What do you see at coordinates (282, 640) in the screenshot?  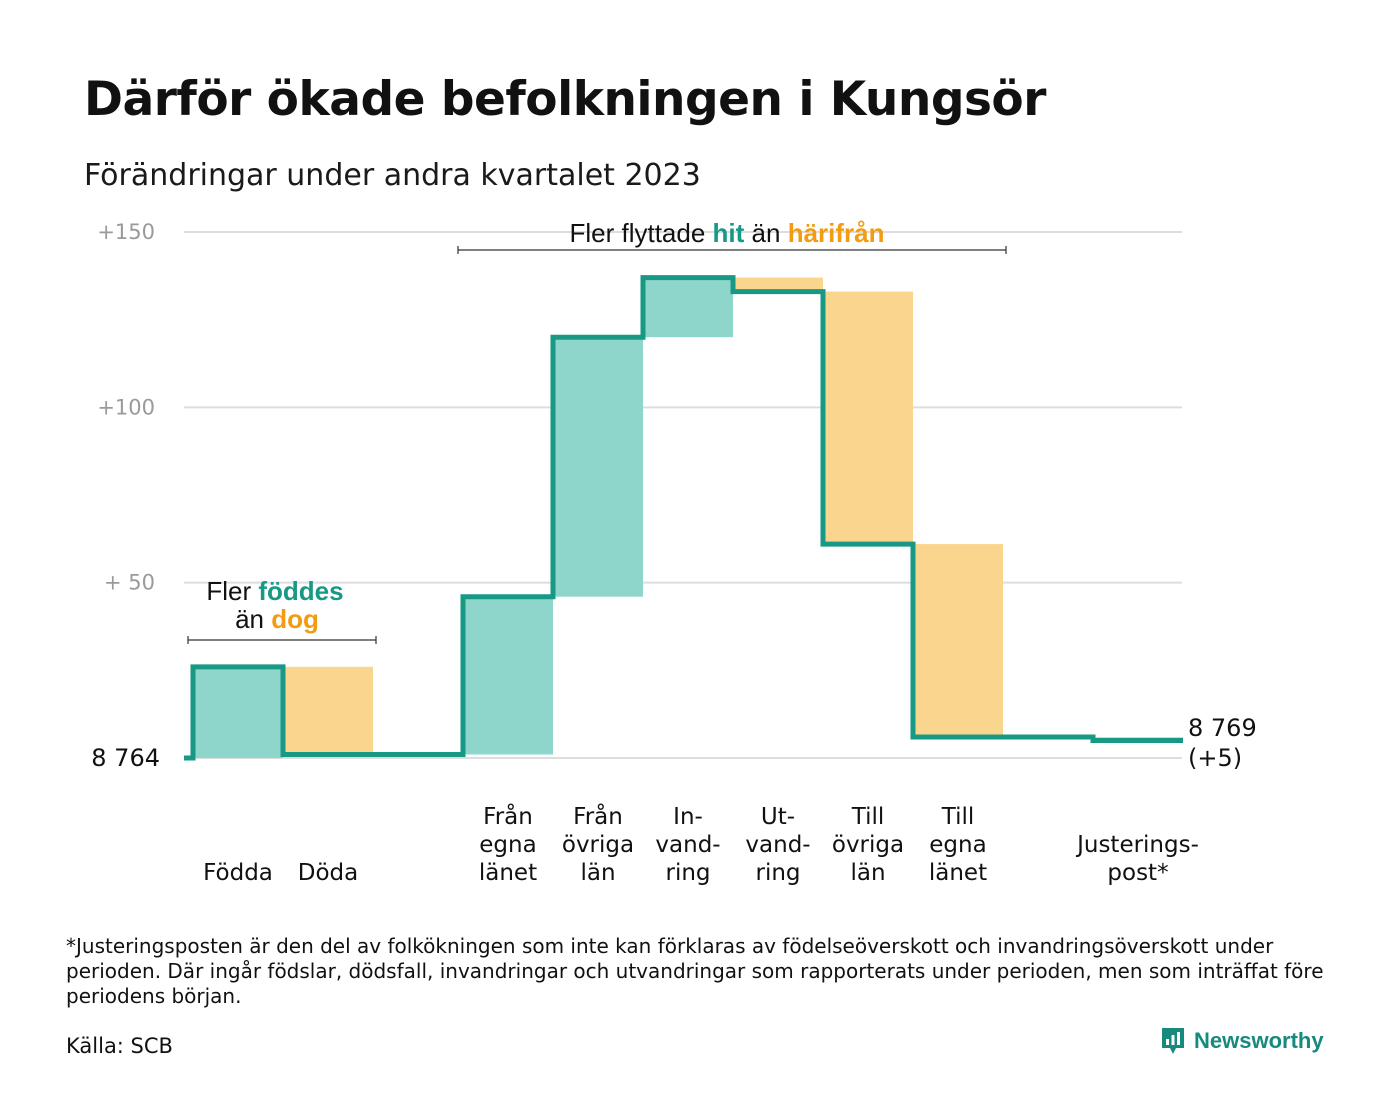 I see `births-bracket` at bounding box center [282, 640].